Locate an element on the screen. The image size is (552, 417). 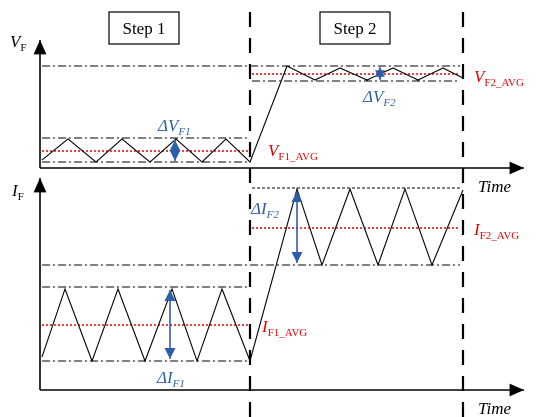
dvf1-label: ΔVF1 is located at coordinates (174, 127).